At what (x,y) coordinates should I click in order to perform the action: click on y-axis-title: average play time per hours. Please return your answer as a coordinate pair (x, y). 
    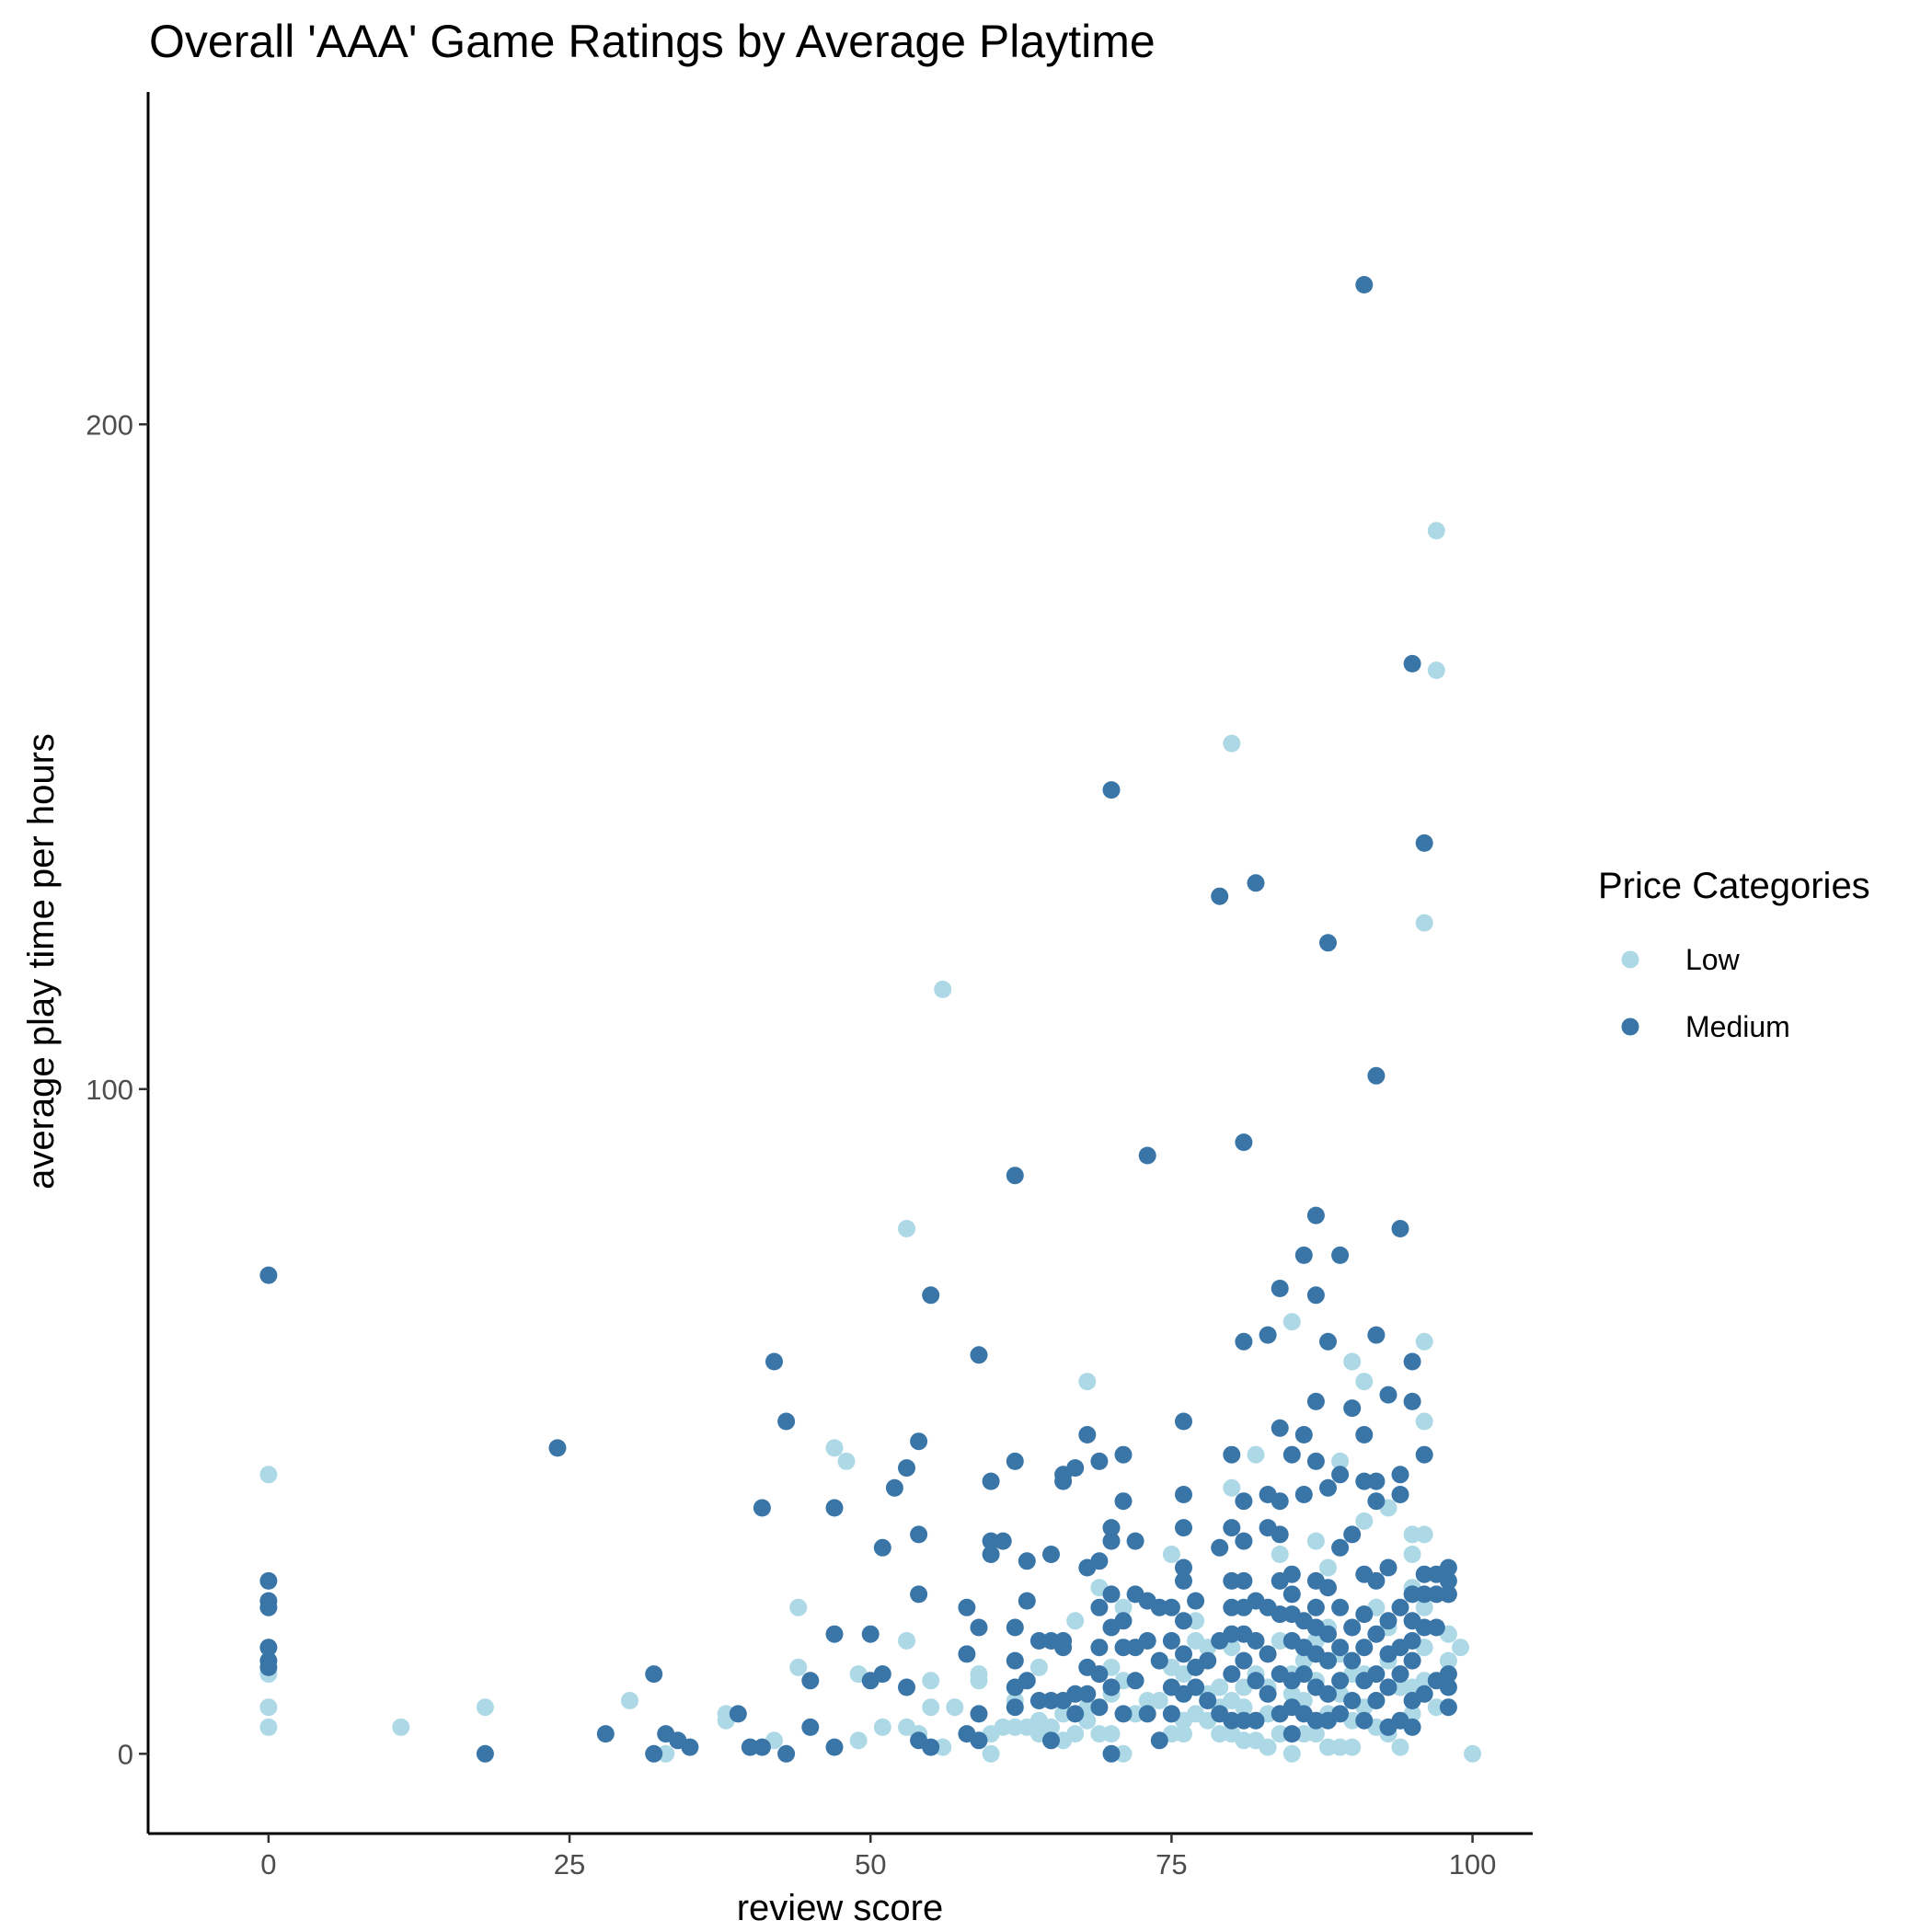
    Looking at the image, I should click on (41, 961).